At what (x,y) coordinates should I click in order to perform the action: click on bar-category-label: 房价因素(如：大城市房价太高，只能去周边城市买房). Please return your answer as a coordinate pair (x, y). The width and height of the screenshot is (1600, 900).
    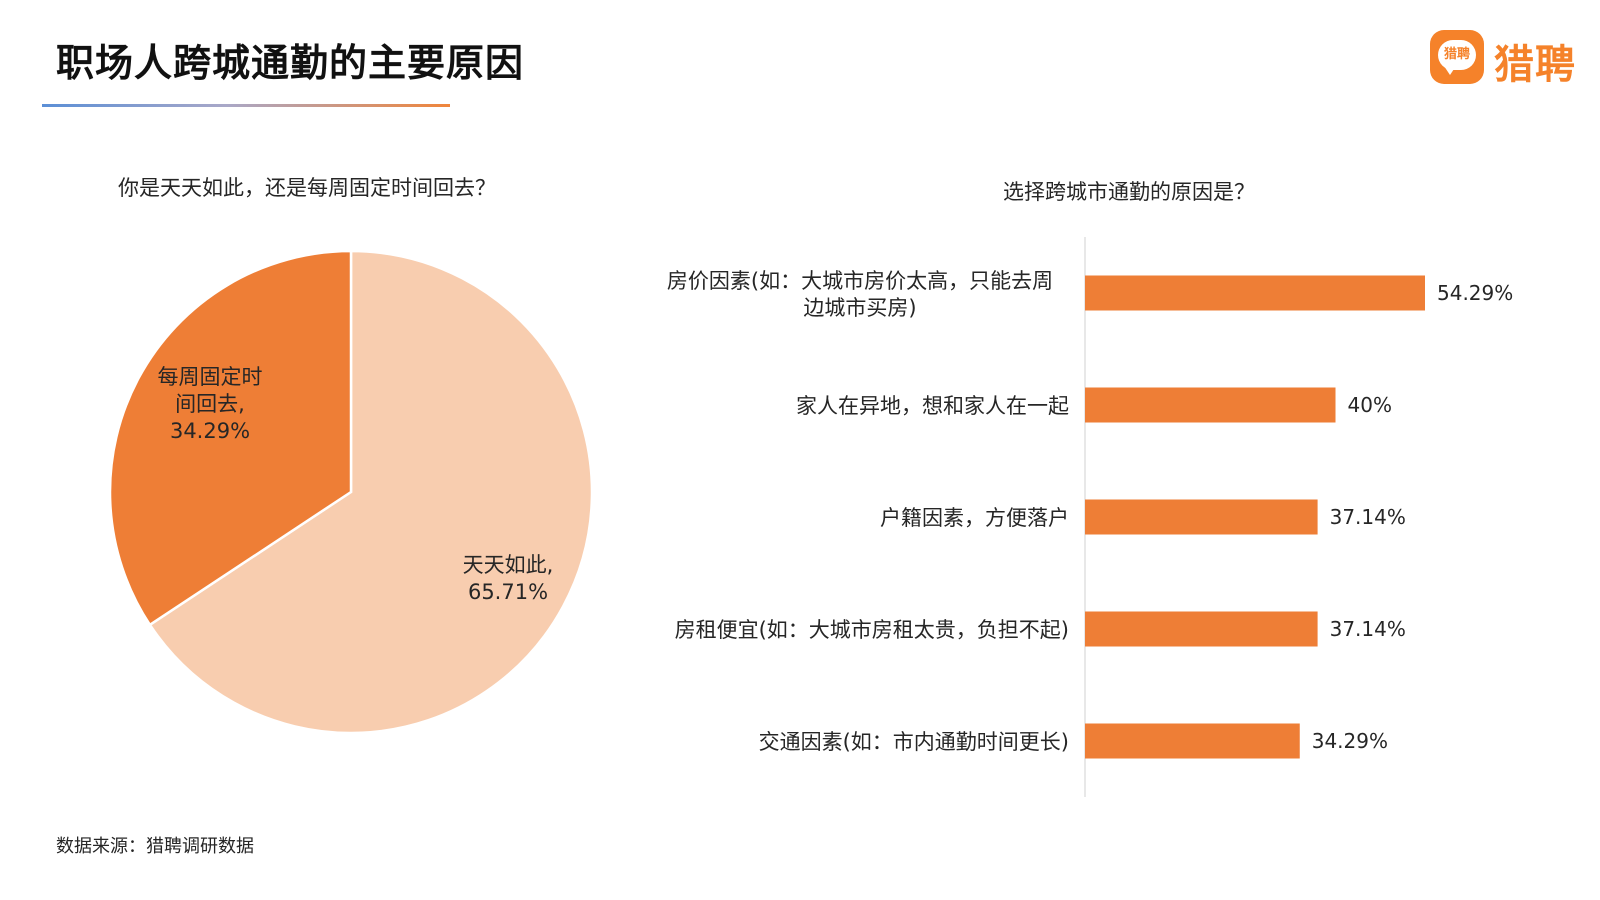
    Looking at the image, I should click on (860, 294).